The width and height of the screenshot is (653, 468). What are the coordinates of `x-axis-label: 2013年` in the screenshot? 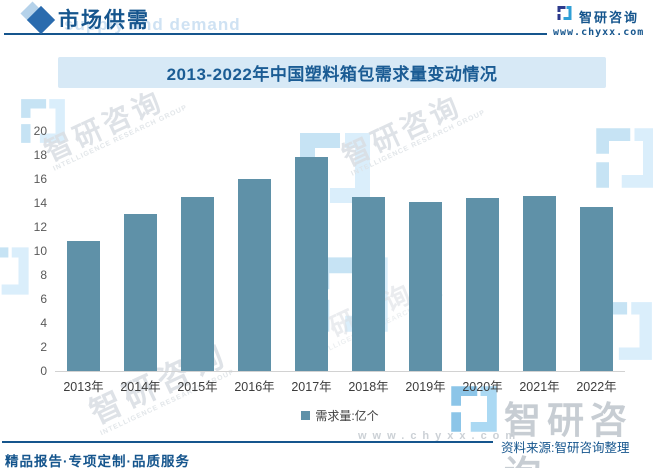 It's located at (83, 387).